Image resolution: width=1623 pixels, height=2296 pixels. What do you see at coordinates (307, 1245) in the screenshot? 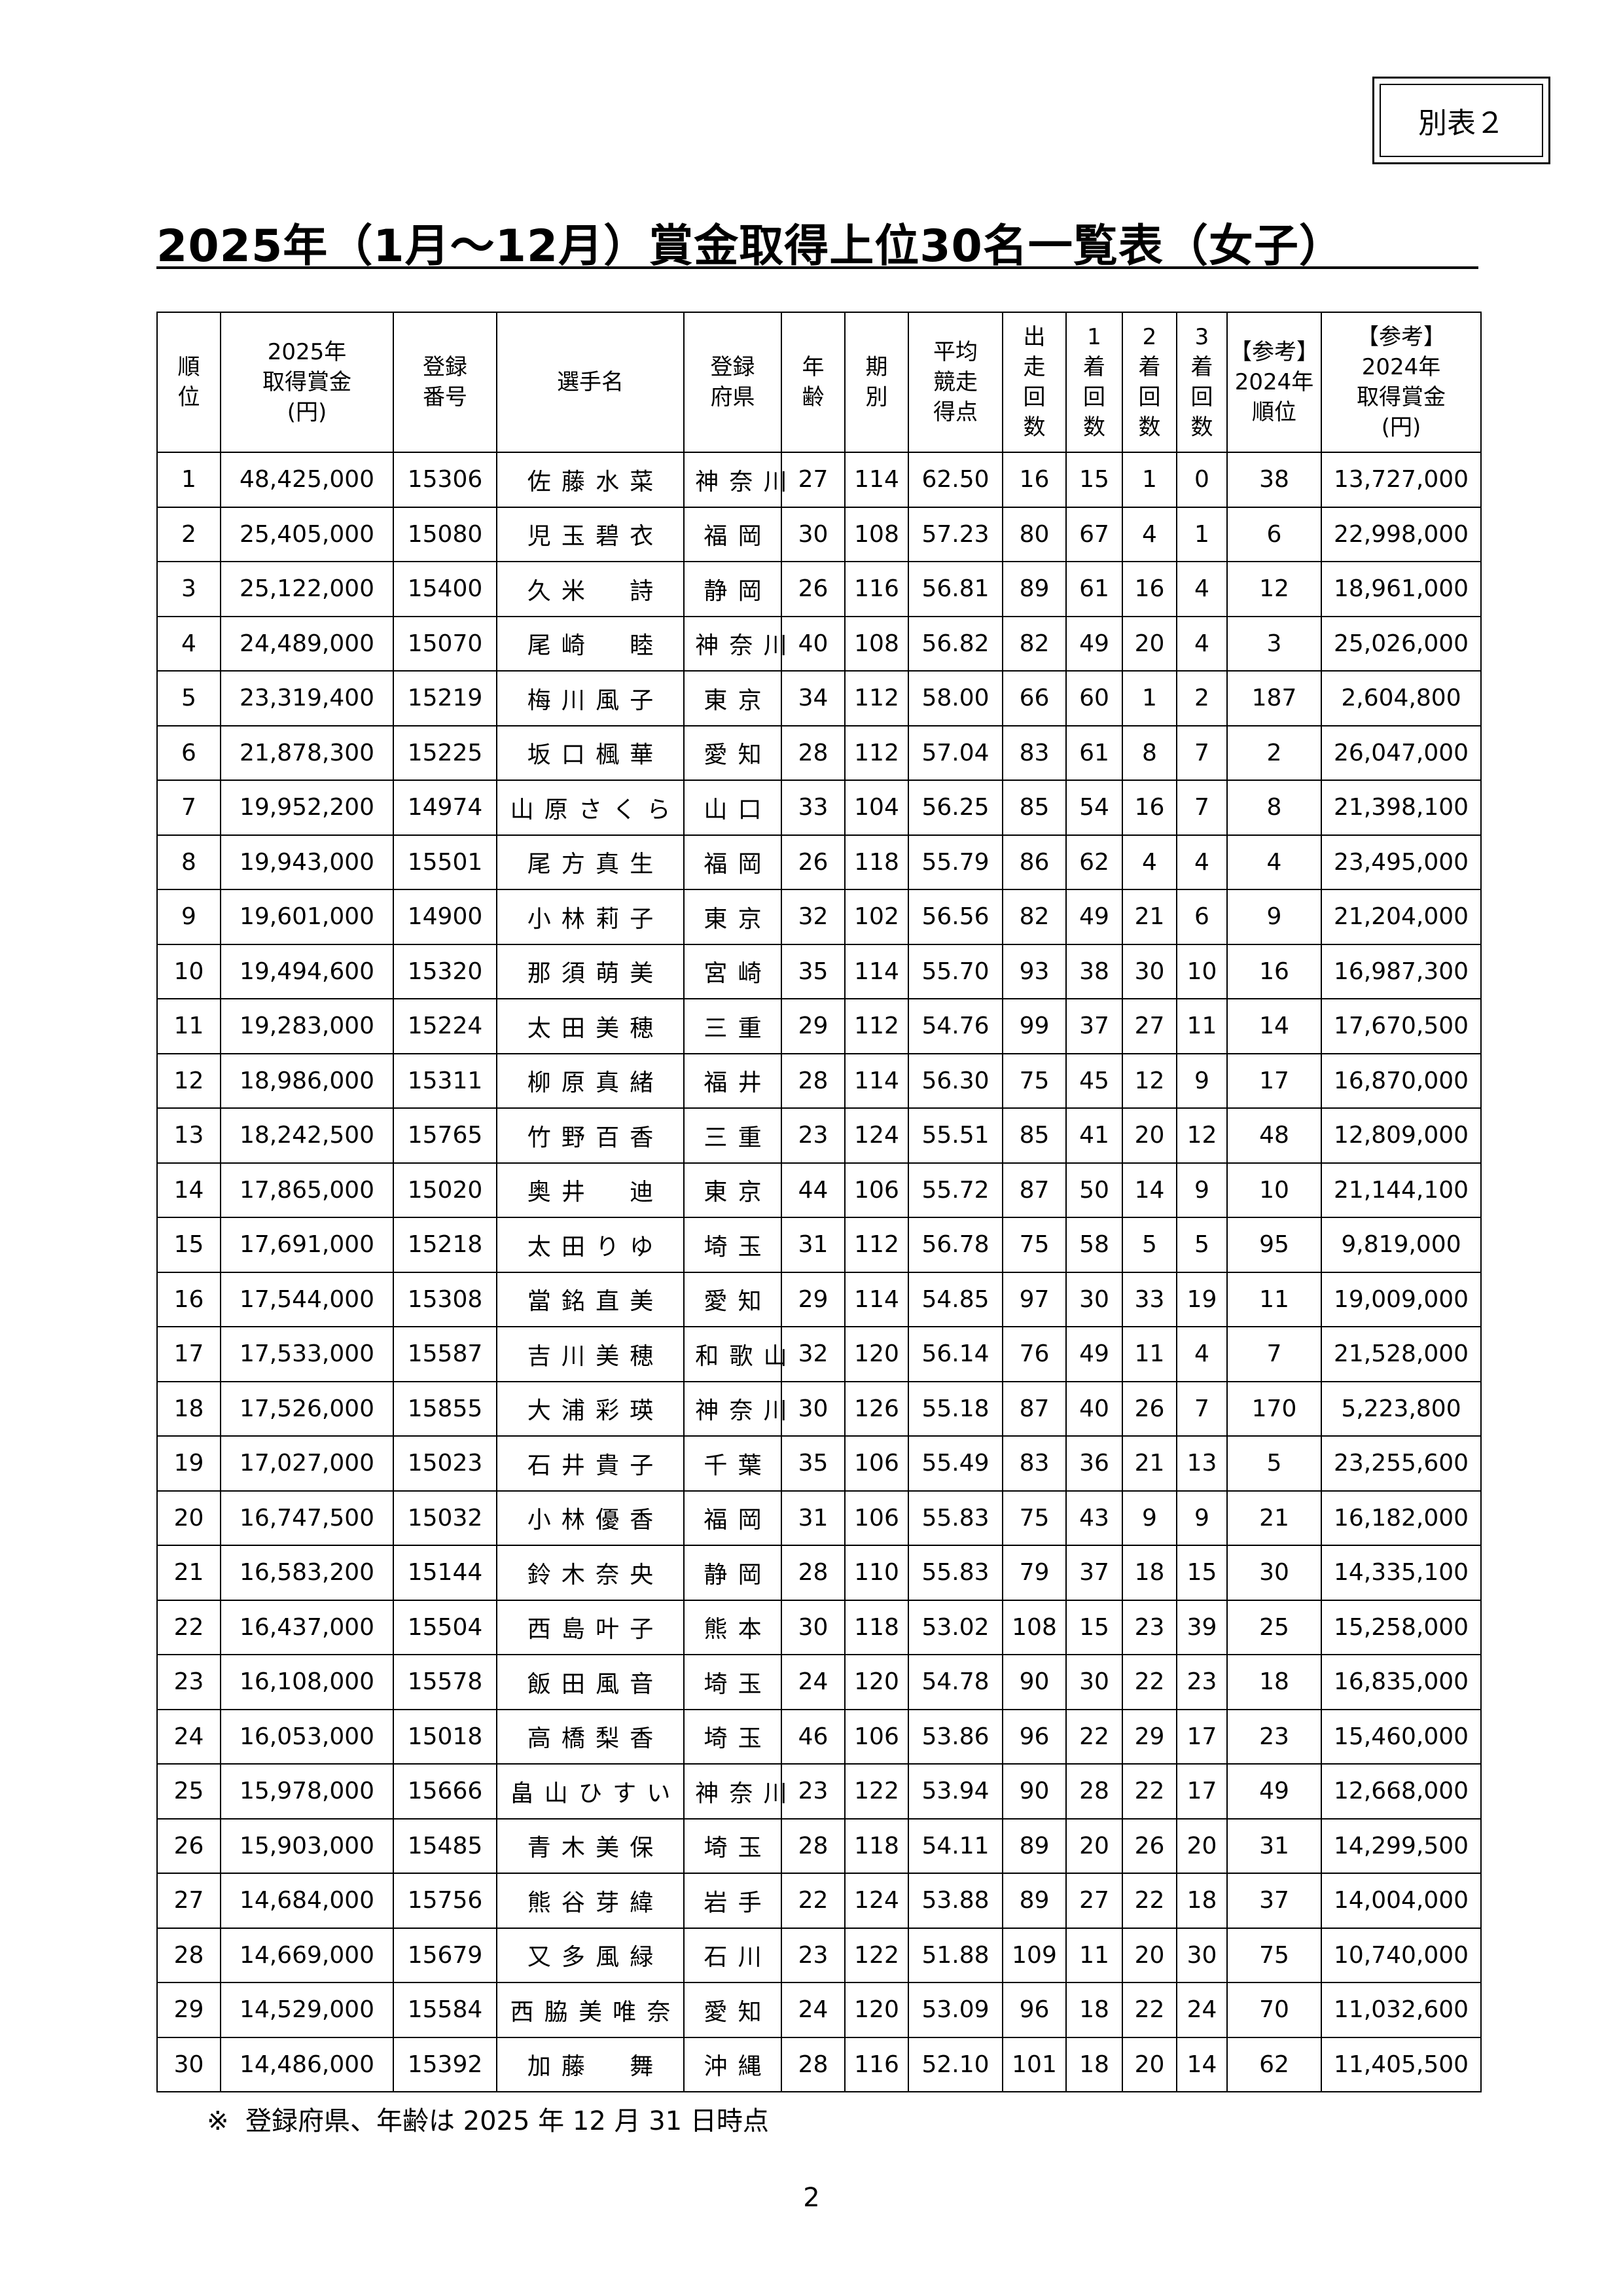
I see `cell-prize-2025: 17,691,000` at bounding box center [307, 1245].